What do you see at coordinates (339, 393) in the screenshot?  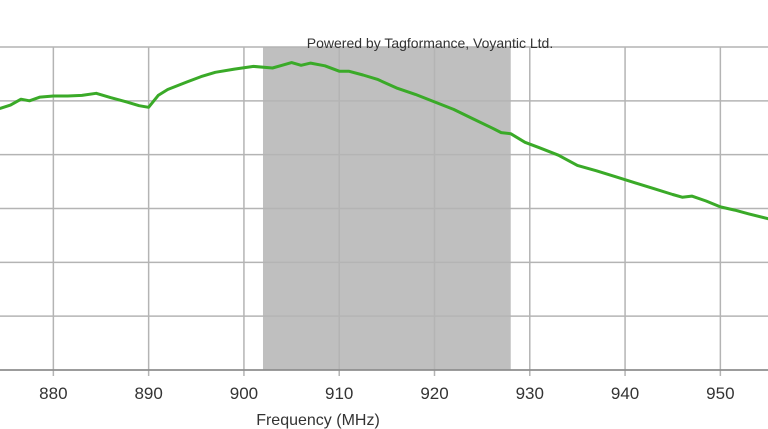 I see `x-tick-label: 910` at bounding box center [339, 393].